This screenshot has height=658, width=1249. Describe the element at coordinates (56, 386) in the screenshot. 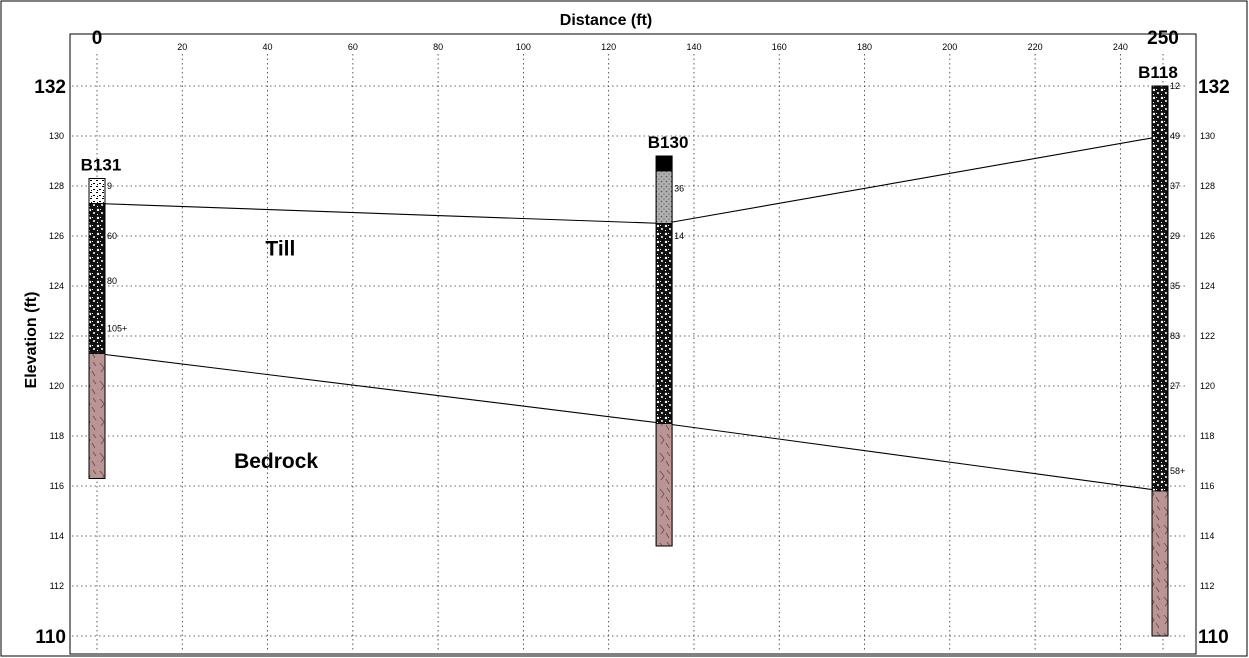

I see `y-tick-label-left: 120` at that location.